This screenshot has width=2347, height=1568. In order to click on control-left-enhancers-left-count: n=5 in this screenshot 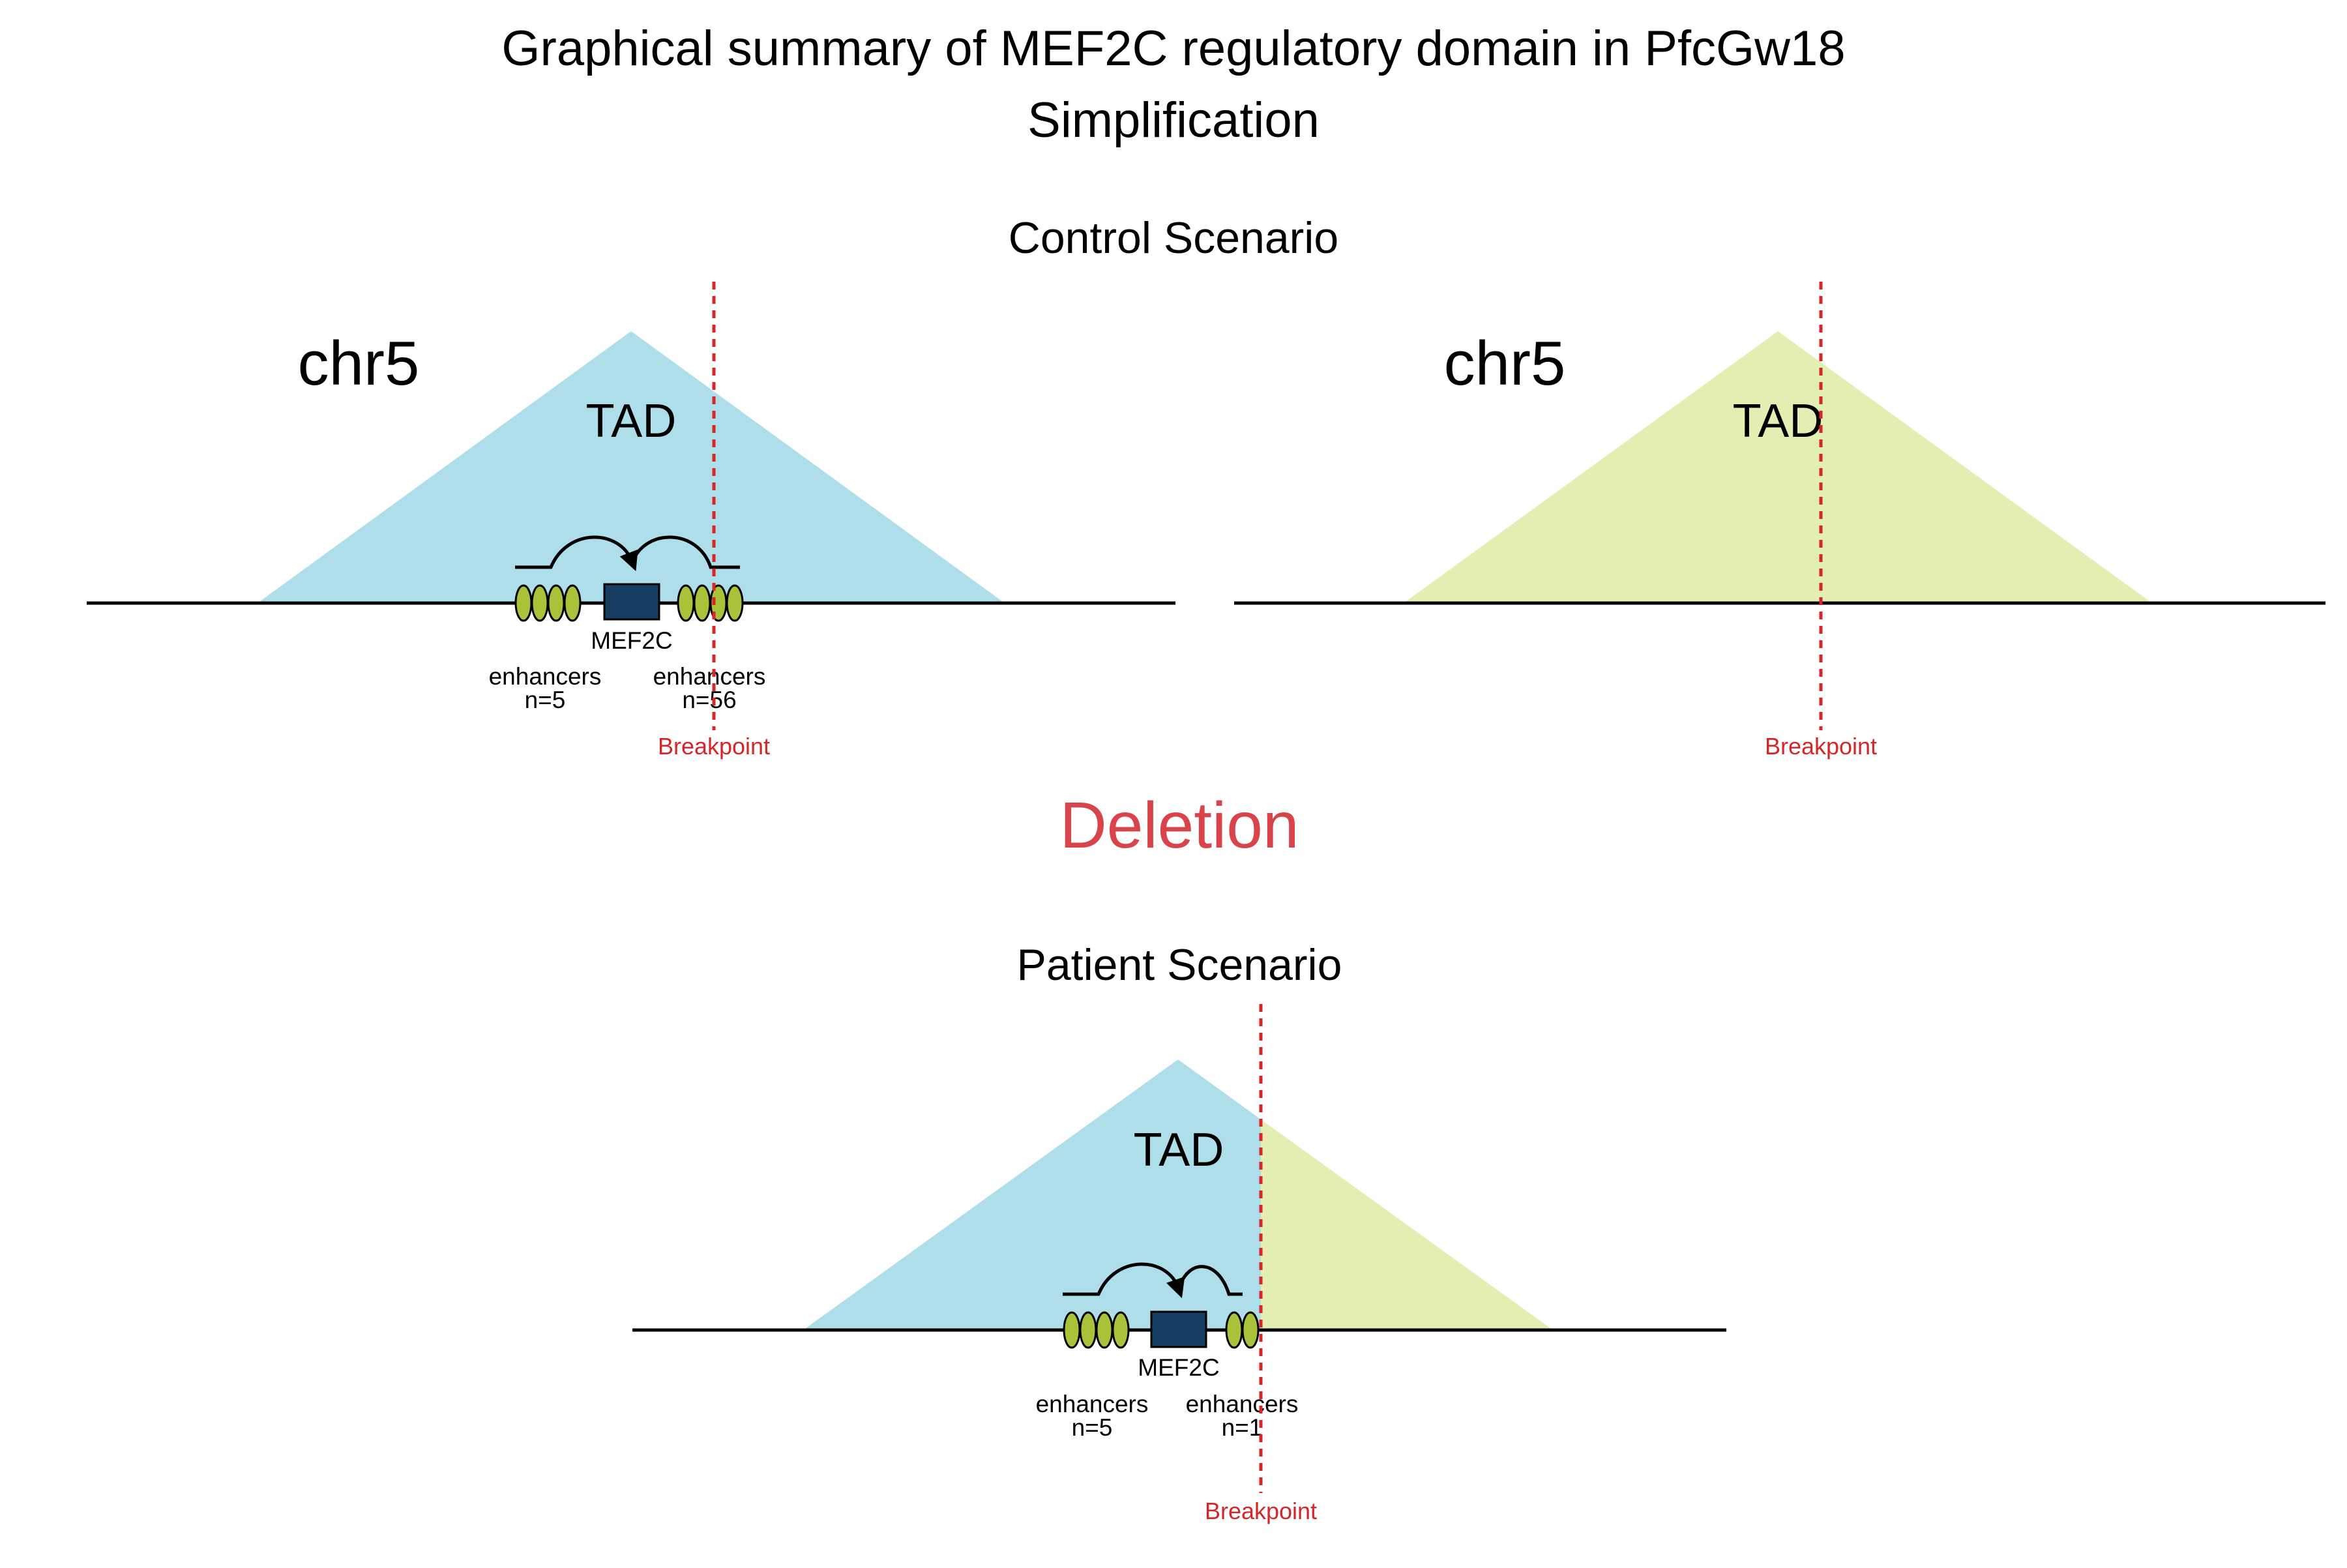, I will do `click(545, 700)`.